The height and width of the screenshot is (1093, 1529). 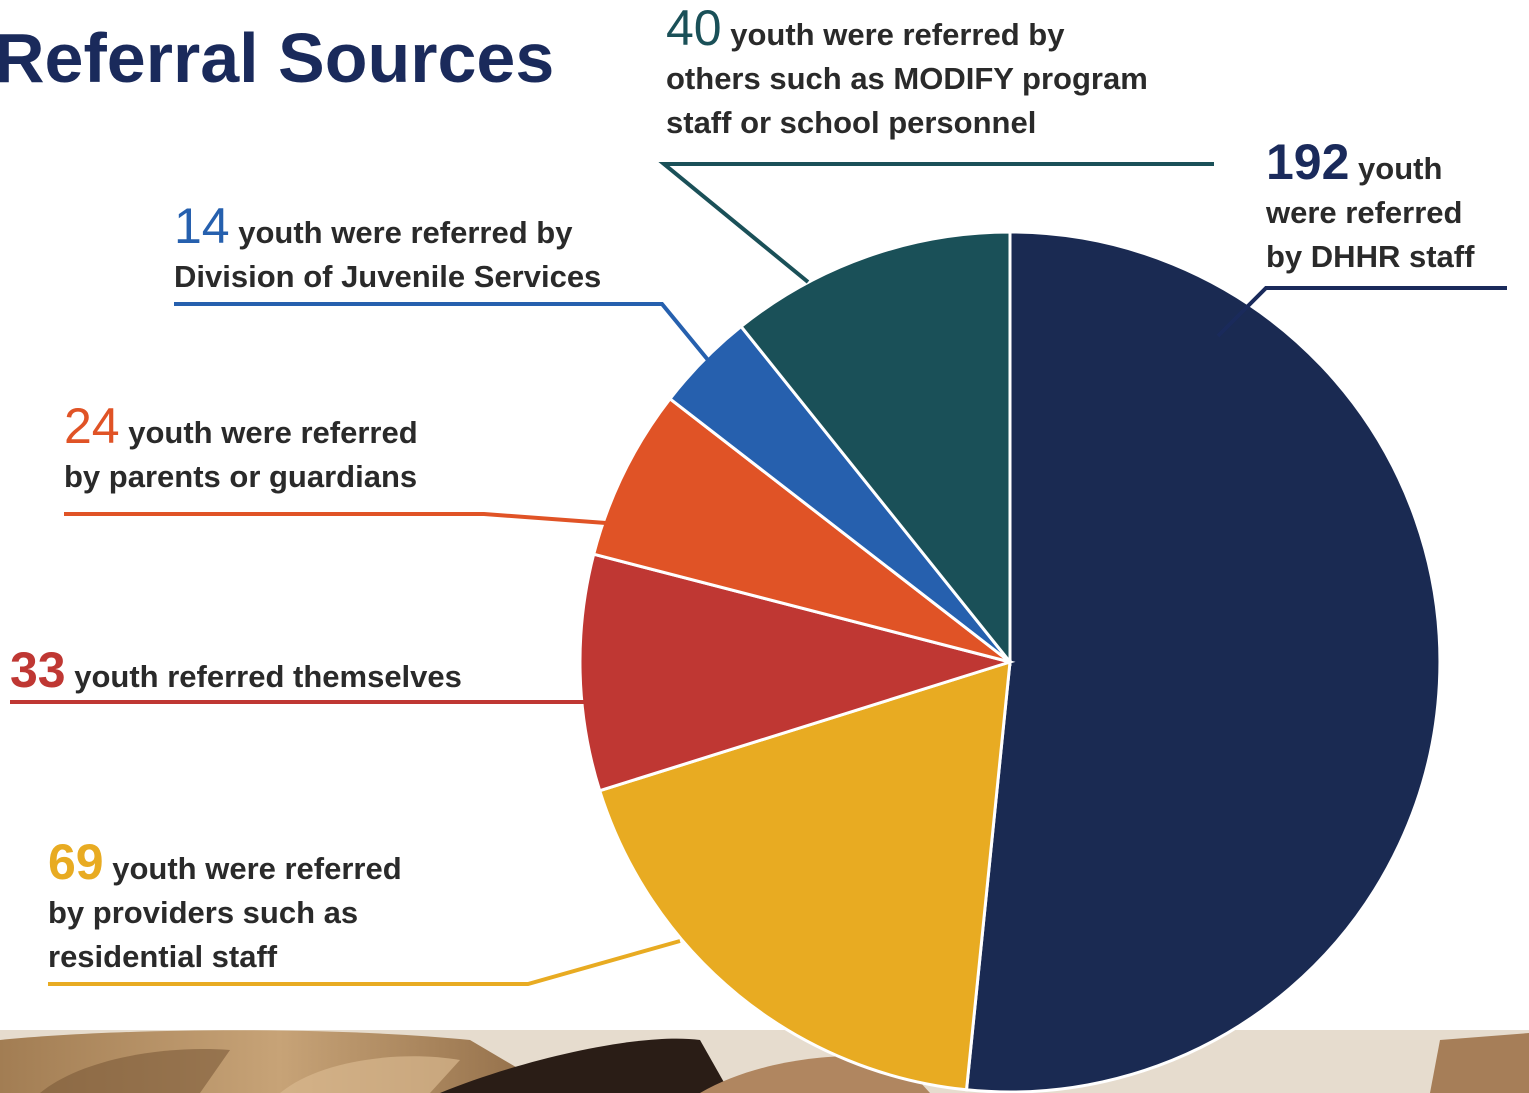 I want to click on label-djs-line2: Division of Juvenile Services, so click(x=388, y=276).